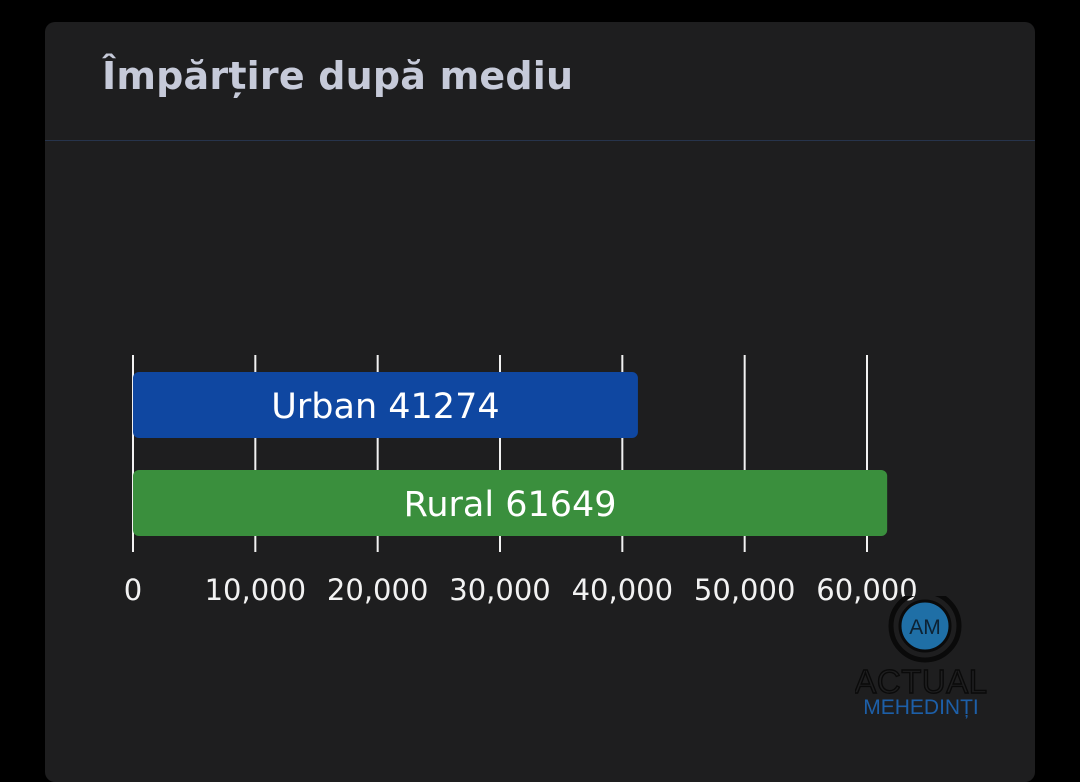 The height and width of the screenshot is (782, 1080). What do you see at coordinates (622, 590) in the screenshot?
I see `x-tick-label-4: 40,000` at bounding box center [622, 590].